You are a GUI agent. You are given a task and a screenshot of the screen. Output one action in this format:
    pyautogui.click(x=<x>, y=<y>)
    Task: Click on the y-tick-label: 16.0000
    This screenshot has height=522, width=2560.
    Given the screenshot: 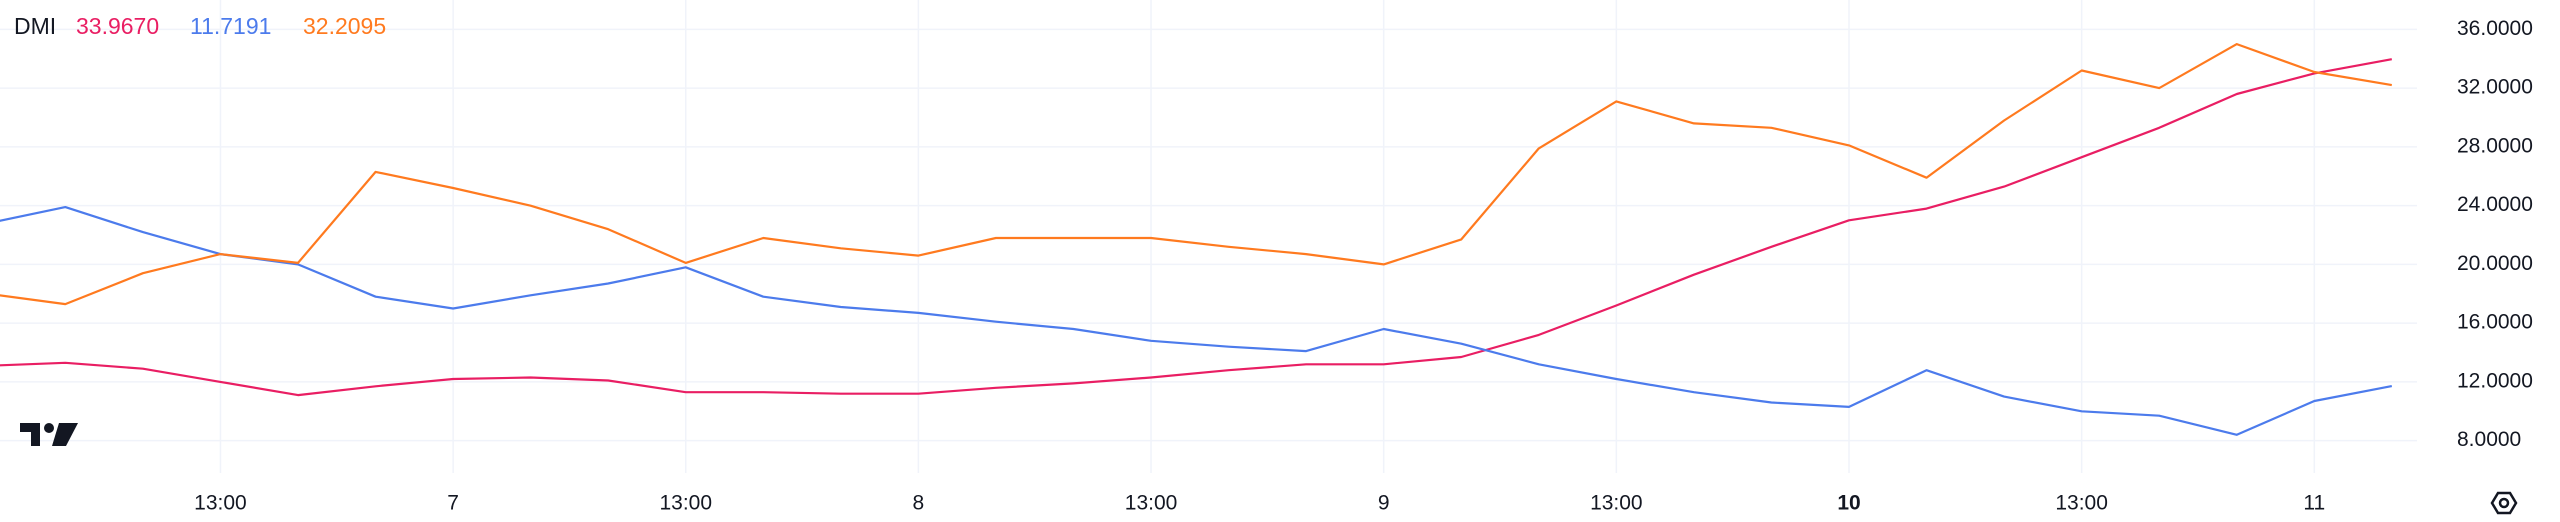 What is the action you would take?
    pyautogui.click(x=2495, y=322)
    